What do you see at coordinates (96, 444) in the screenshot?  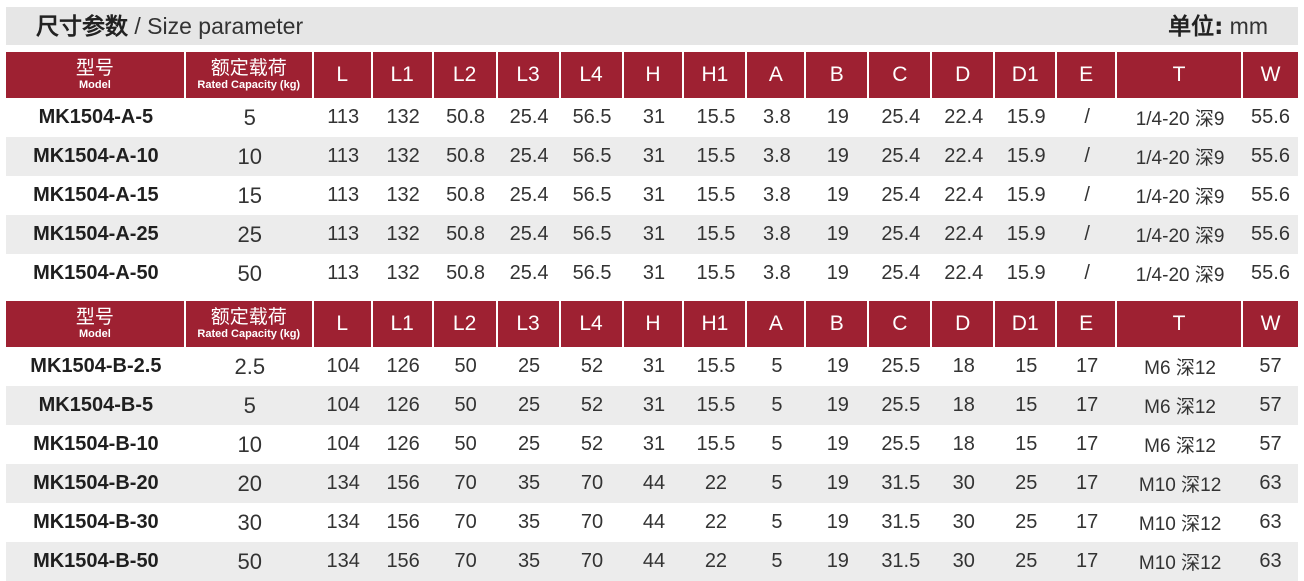 I see `model-cell: MK1504-B-10` at bounding box center [96, 444].